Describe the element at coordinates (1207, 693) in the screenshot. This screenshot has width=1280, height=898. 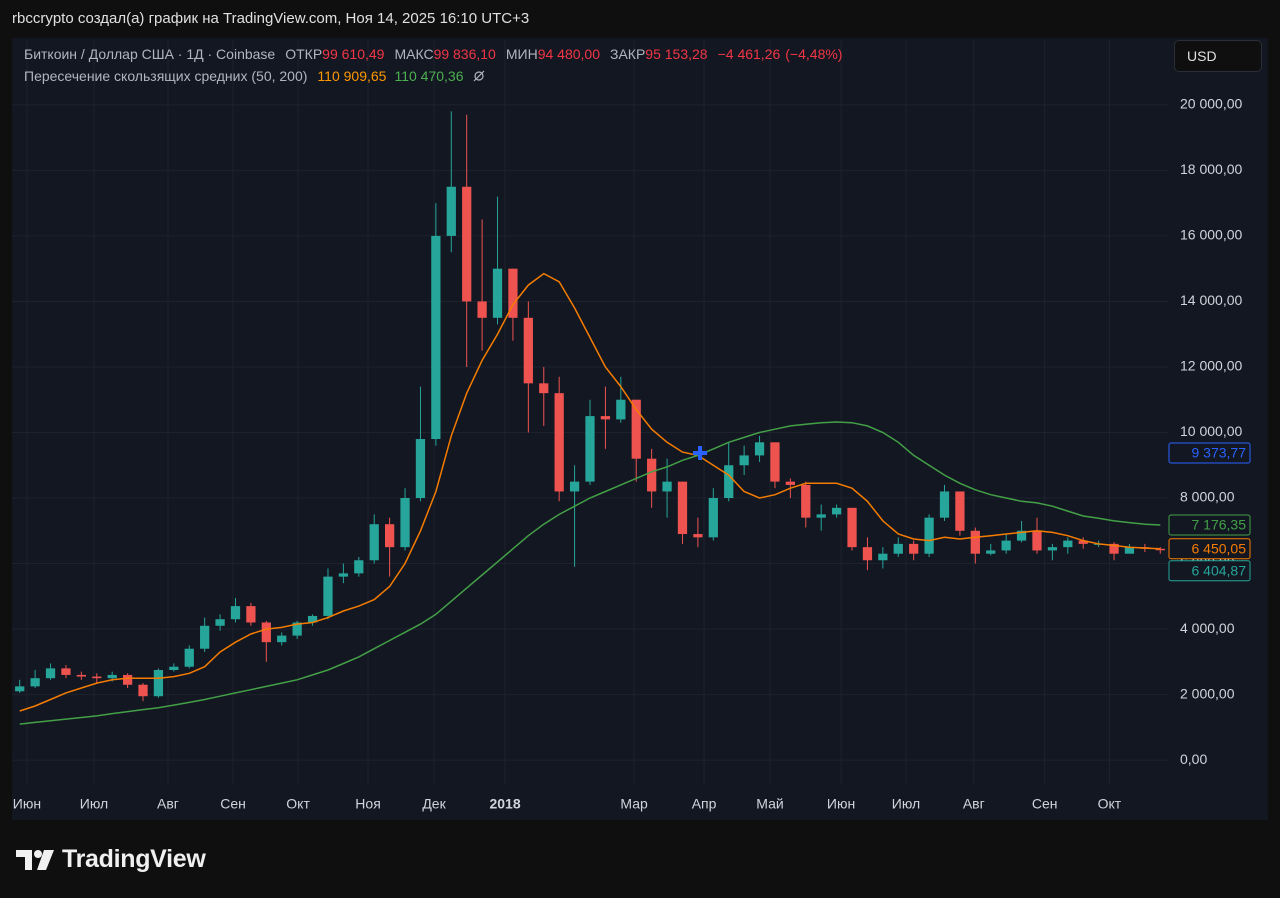
I see `y-tick-label: 2 000,00` at that location.